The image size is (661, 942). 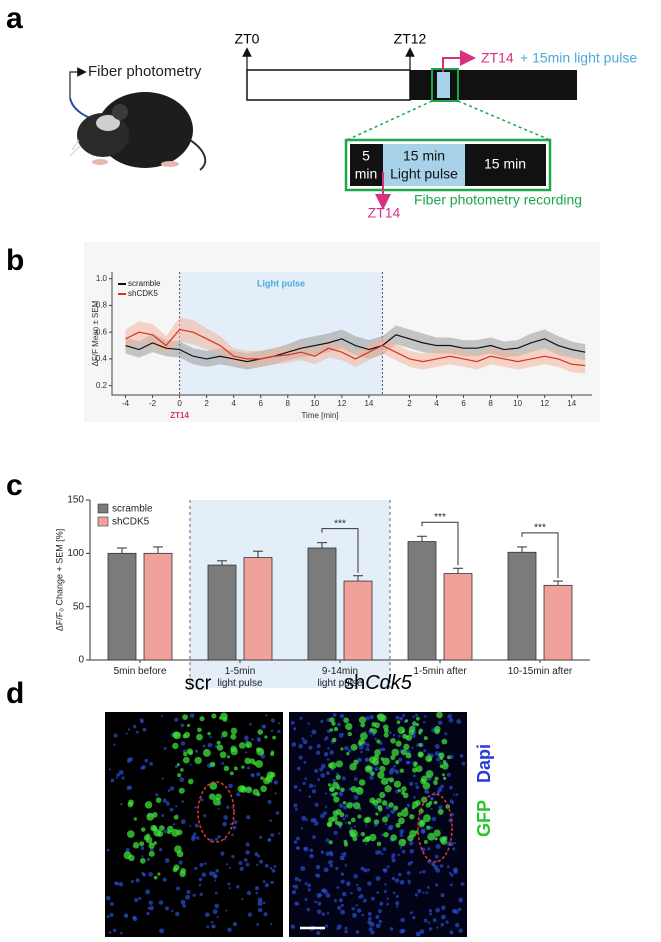 What do you see at coordinates (81, 660) in the screenshot?
I see `y-tick-label: 0` at bounding box center [81, 660].